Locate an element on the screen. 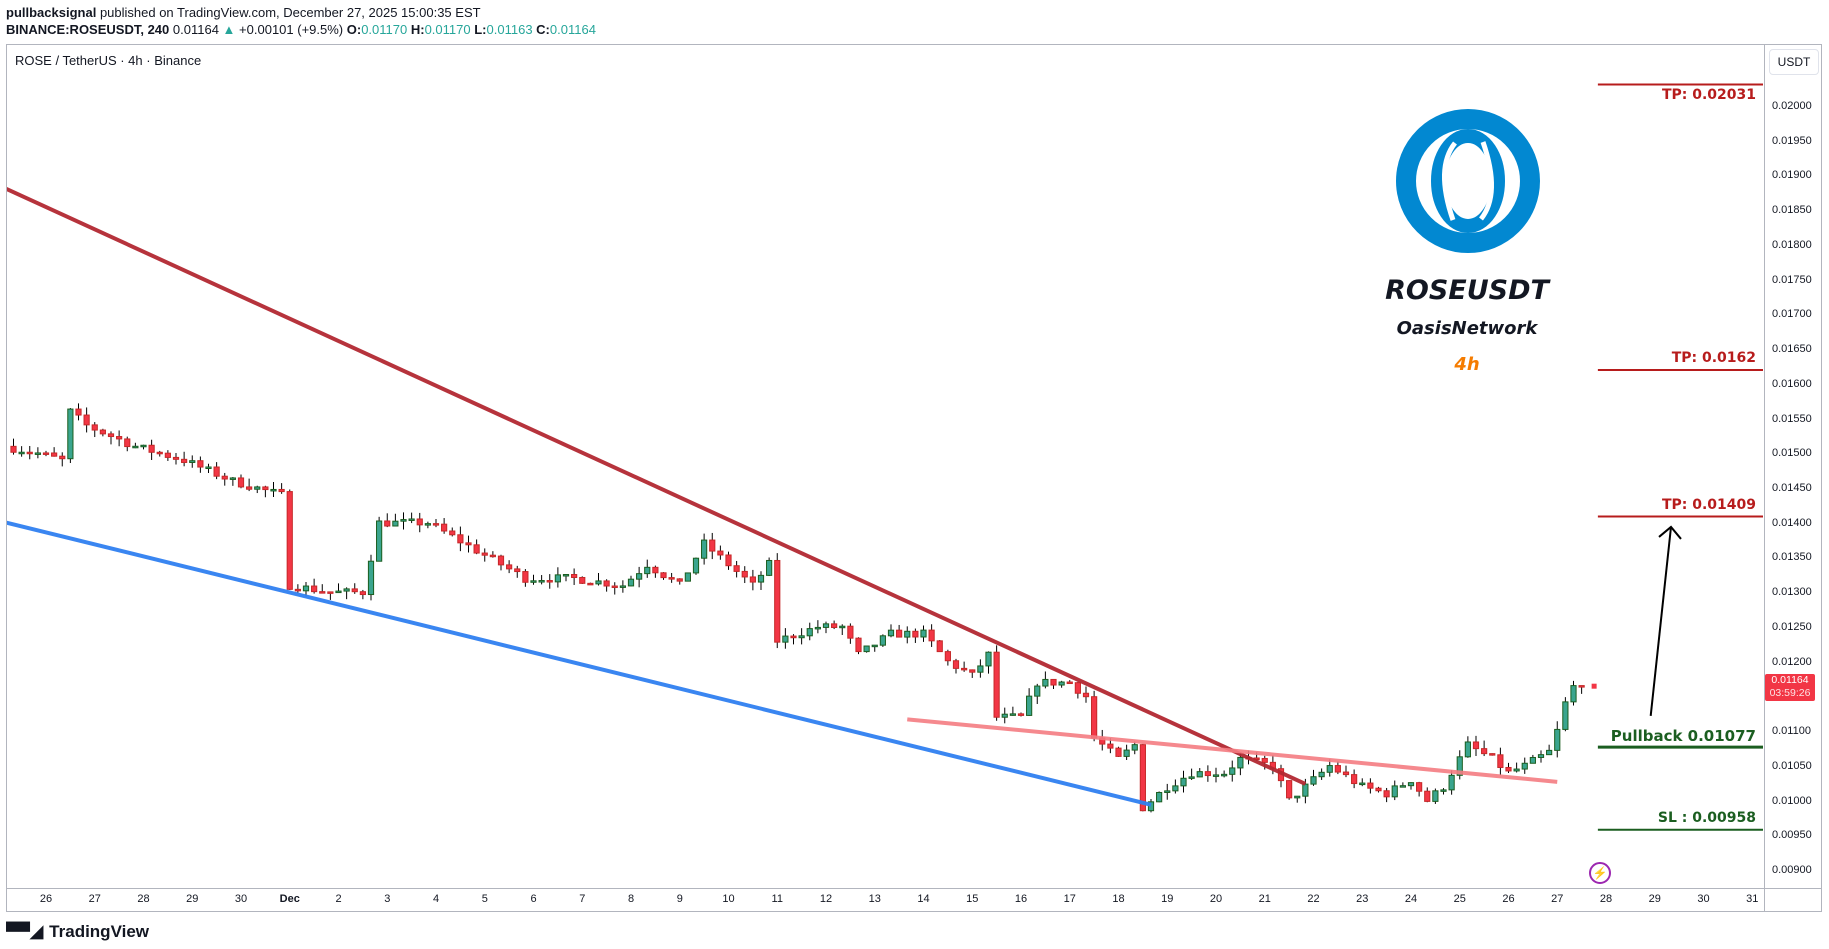  price-tick: 0.01200 is located at coordinates (1792, 661).